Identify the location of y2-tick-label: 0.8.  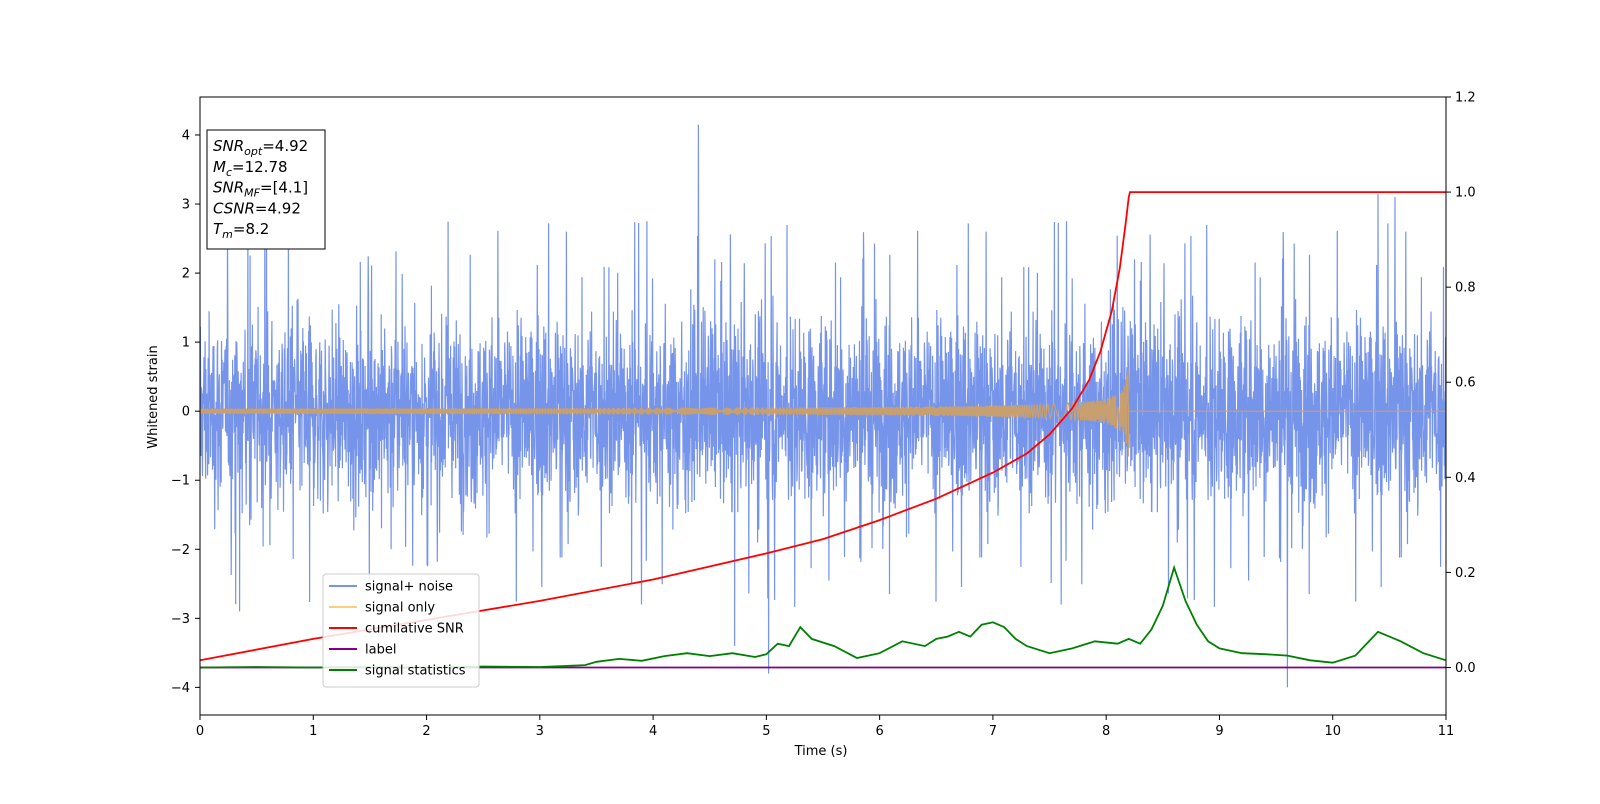
(1465, 288).